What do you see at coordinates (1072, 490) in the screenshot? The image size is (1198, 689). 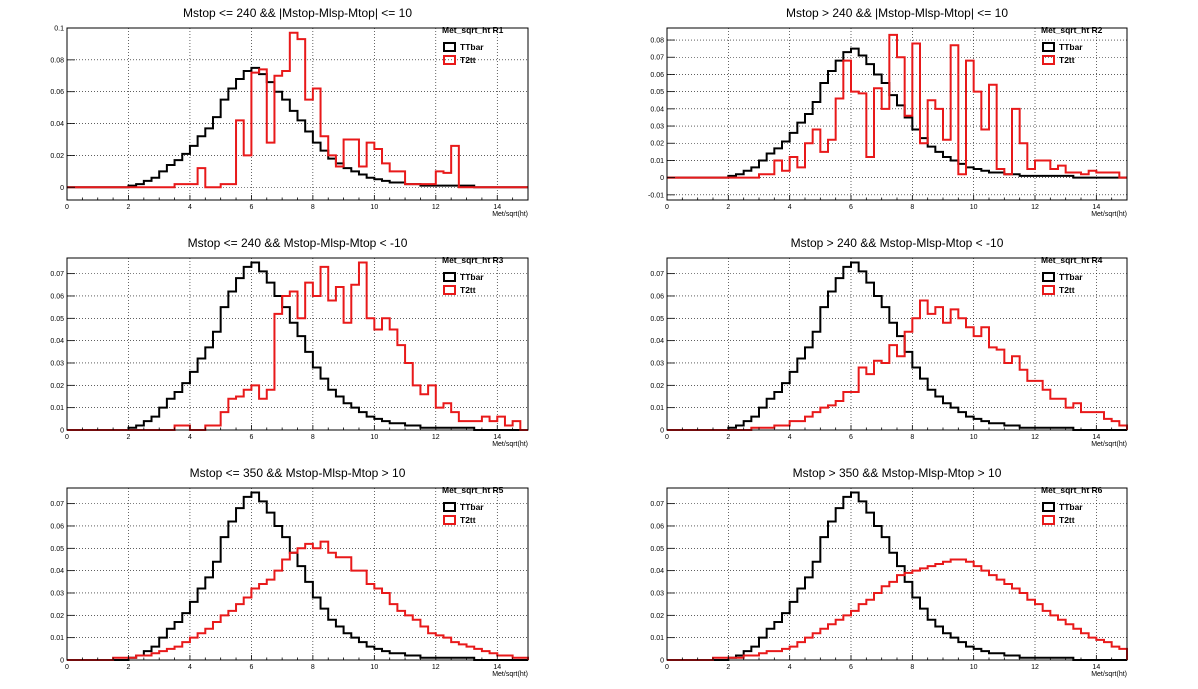 I see `legend-title: Met_sqrt_ht R6` at bounding box center [1072, 490].